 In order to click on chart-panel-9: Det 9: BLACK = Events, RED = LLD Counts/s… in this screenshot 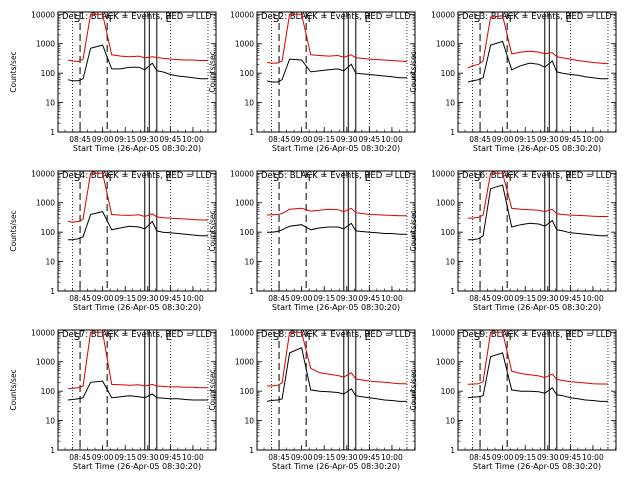, I will do `click(513, 399)`.